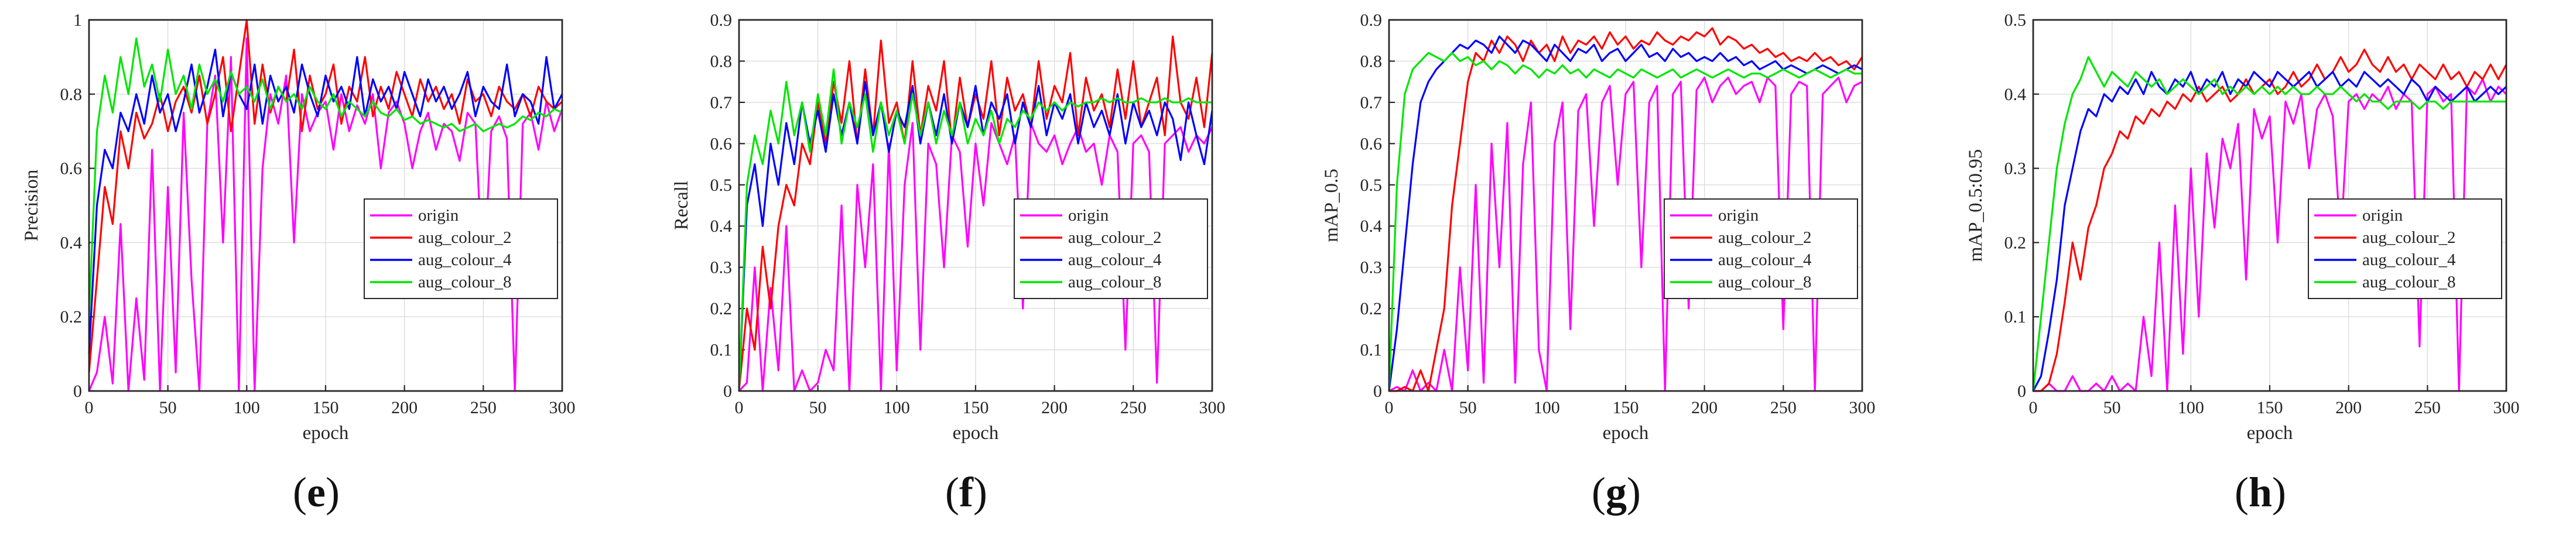  I want to click on y-axis-label: Precision, so click(32, 206).